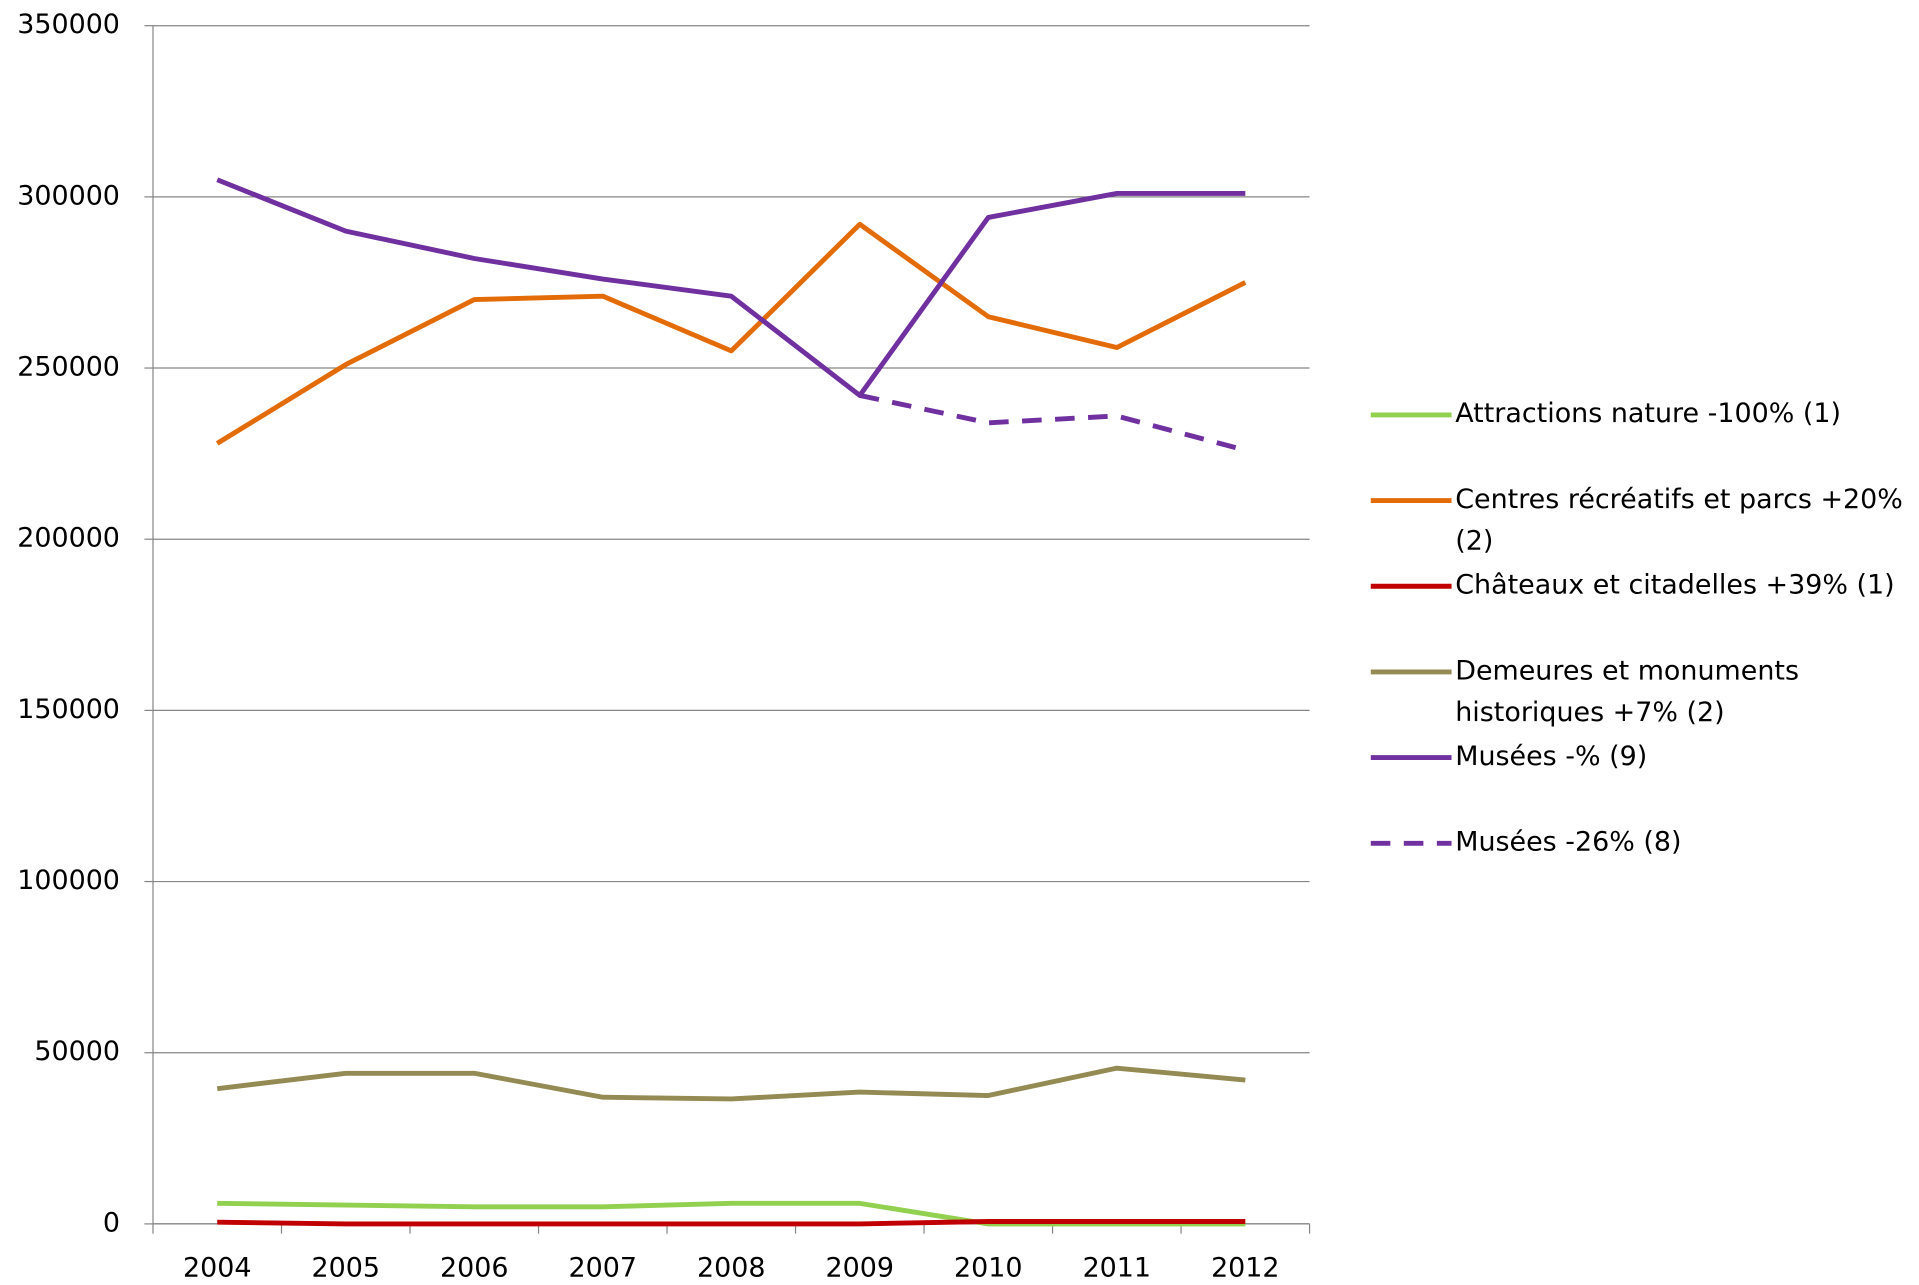  Describe the element at coordinates (68, 367) in the screenshot. I see `y-tick-label: 250000` at that location.